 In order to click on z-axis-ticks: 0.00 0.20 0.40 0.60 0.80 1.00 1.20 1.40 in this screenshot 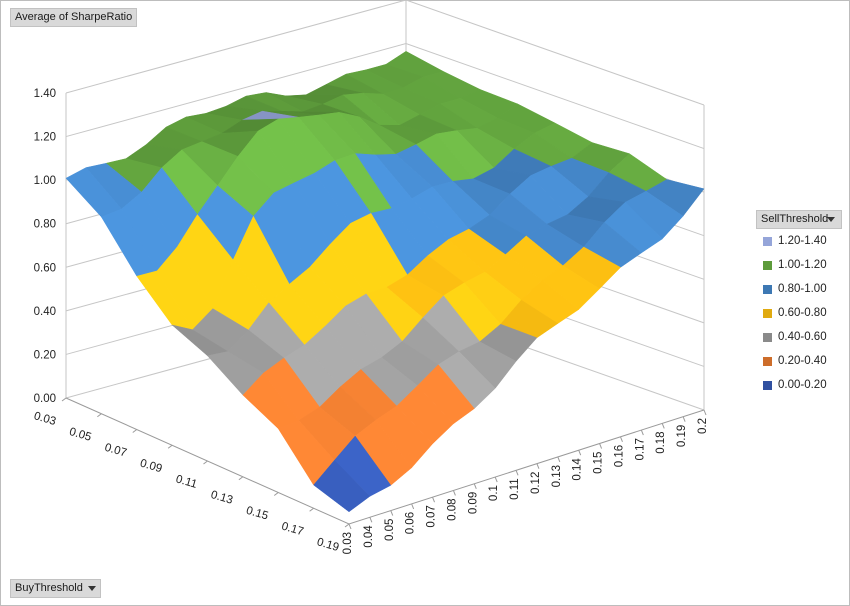, I will do `click(45, 246)`.